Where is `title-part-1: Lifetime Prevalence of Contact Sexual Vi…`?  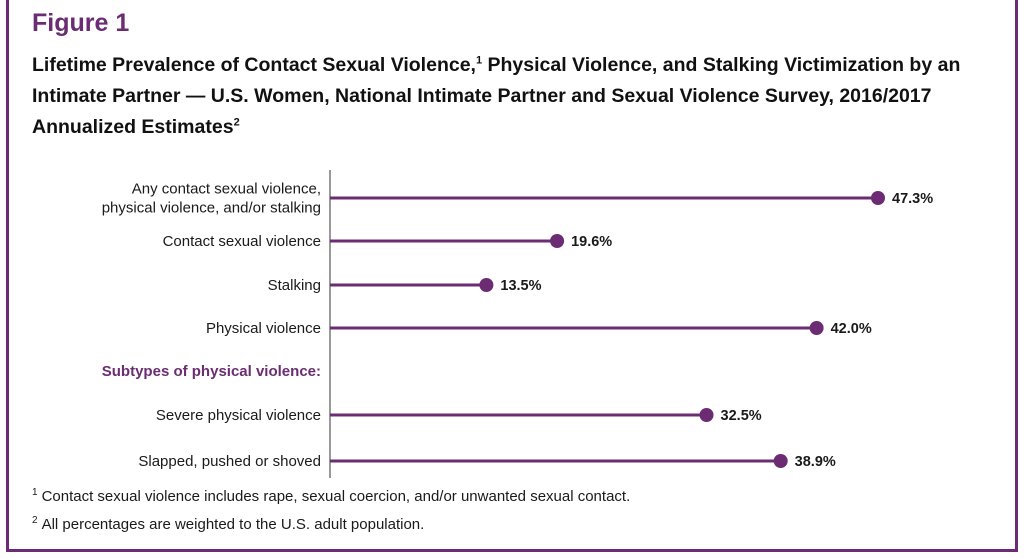
title-part-1: Lifetime Prevalence of Contact Sexual Vi… is located at coordinates (254, 65).